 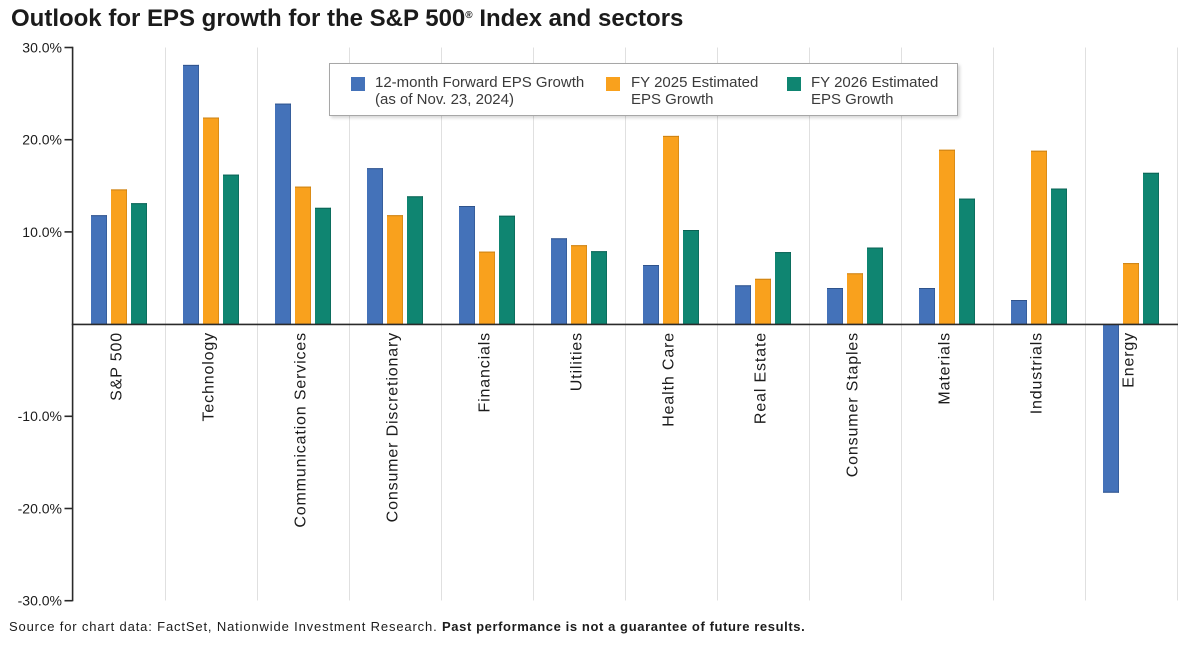 I want to click on svg-text: 10.0%, so click(x=42, y=232).